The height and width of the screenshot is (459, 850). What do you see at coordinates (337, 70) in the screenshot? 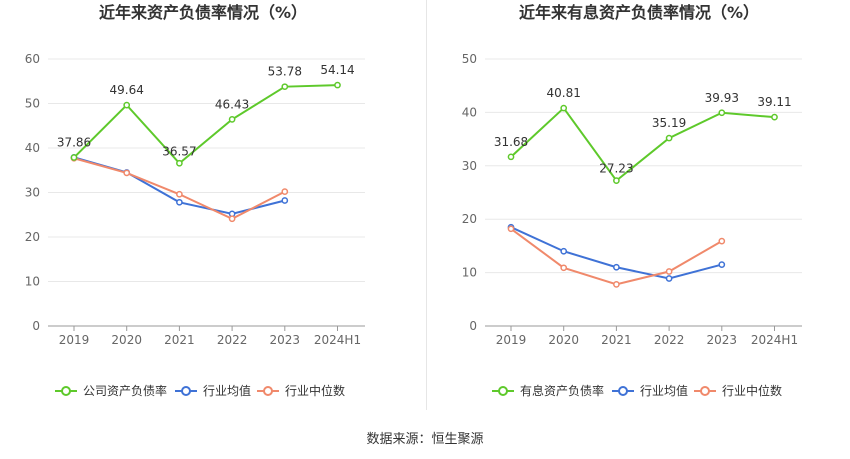
I see `data-label: 54.14` at bounding box center [337, 70].